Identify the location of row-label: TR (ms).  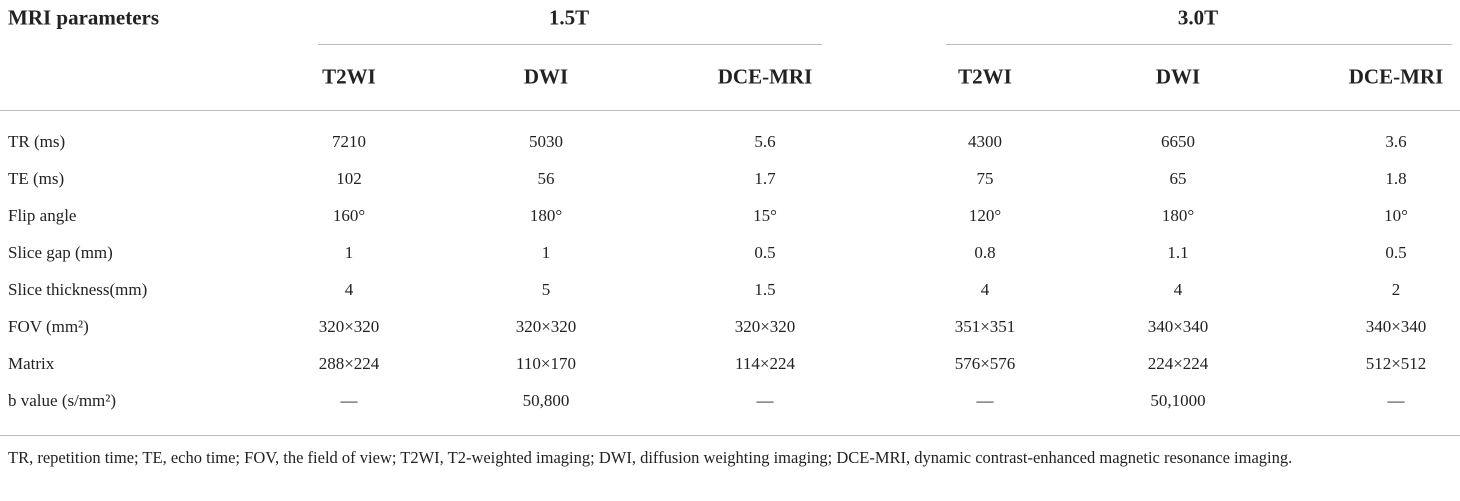
(37, 141).